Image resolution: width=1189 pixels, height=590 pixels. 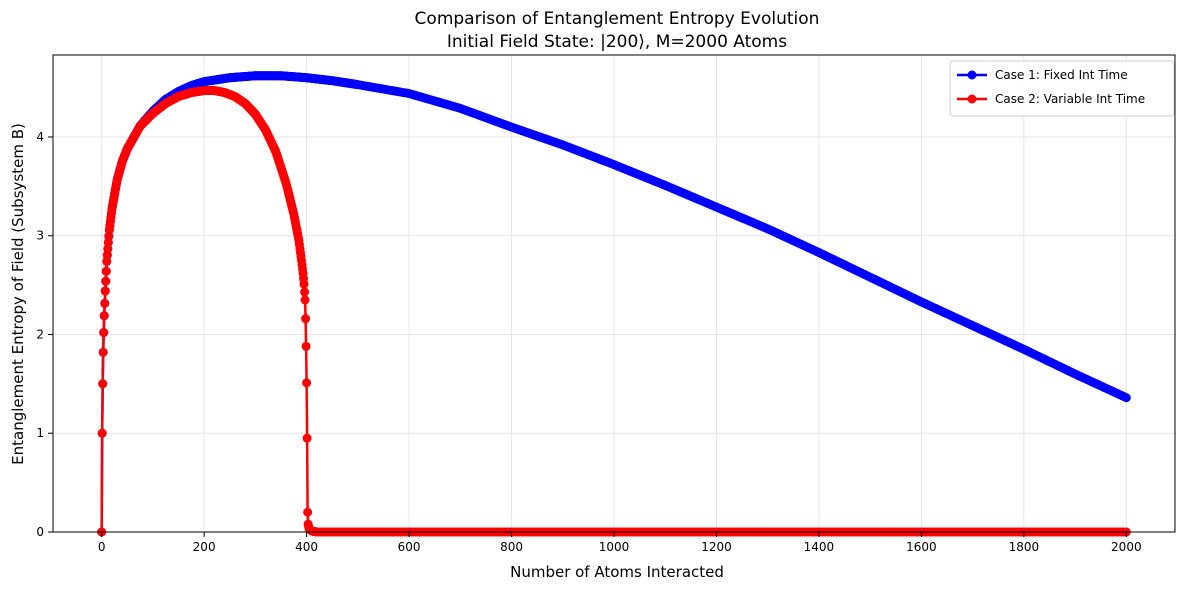 What do you see at coordinates (614, 547) in the screenshot?
I see `x-tick-label: 1000` at bounding box center [614, 547].